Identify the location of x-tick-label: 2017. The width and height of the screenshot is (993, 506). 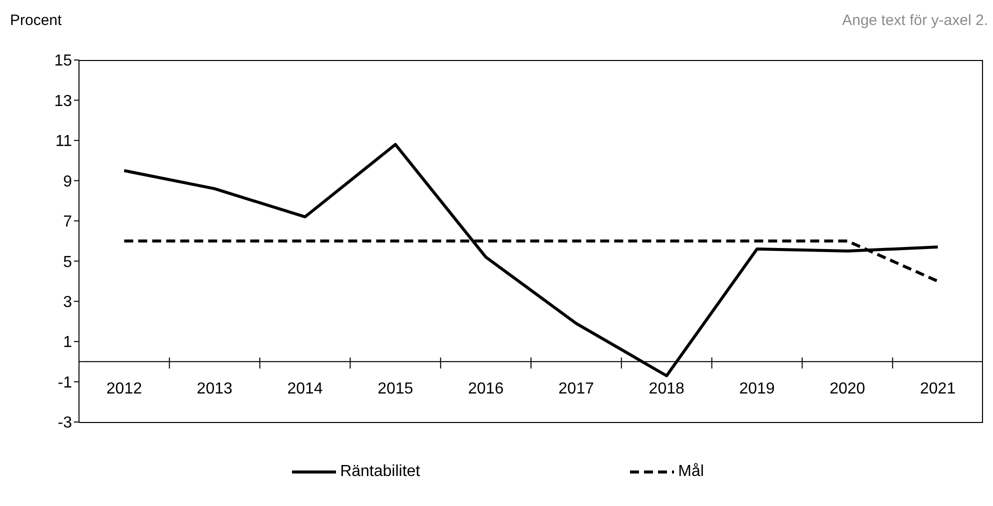
(576, 389).